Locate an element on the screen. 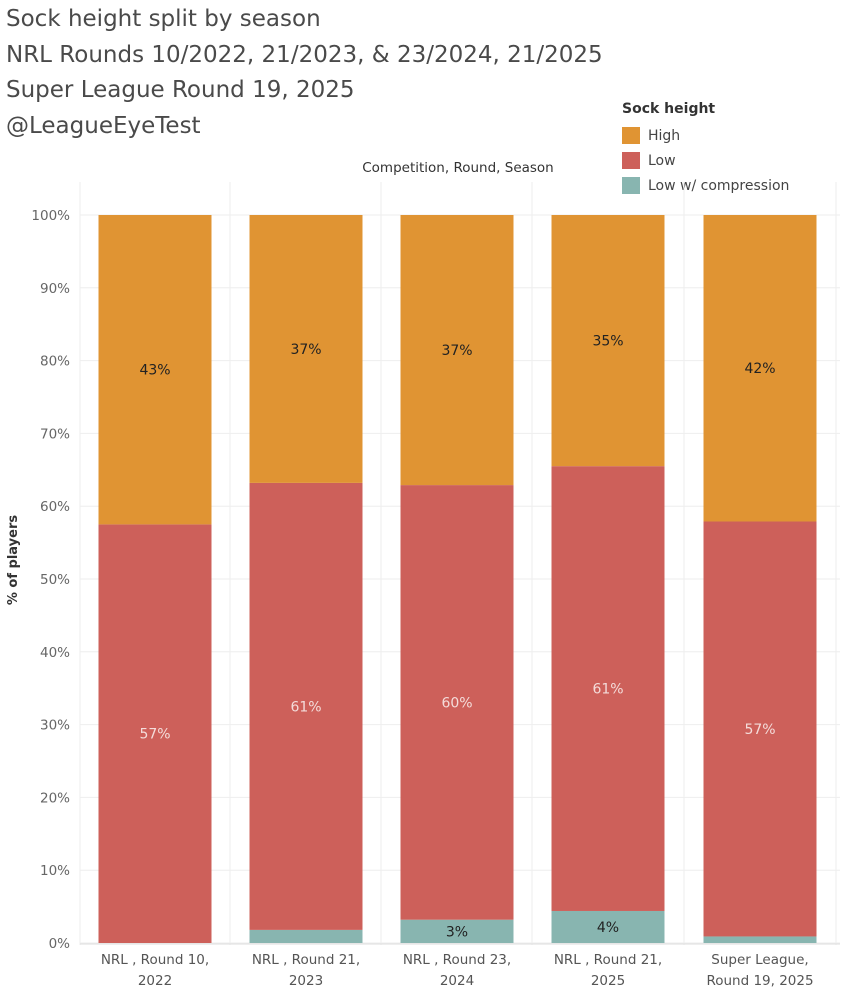 The height and width of the screenshot is (1000, 844). y-tick-label: 50% is located at coordinates (55, 580).